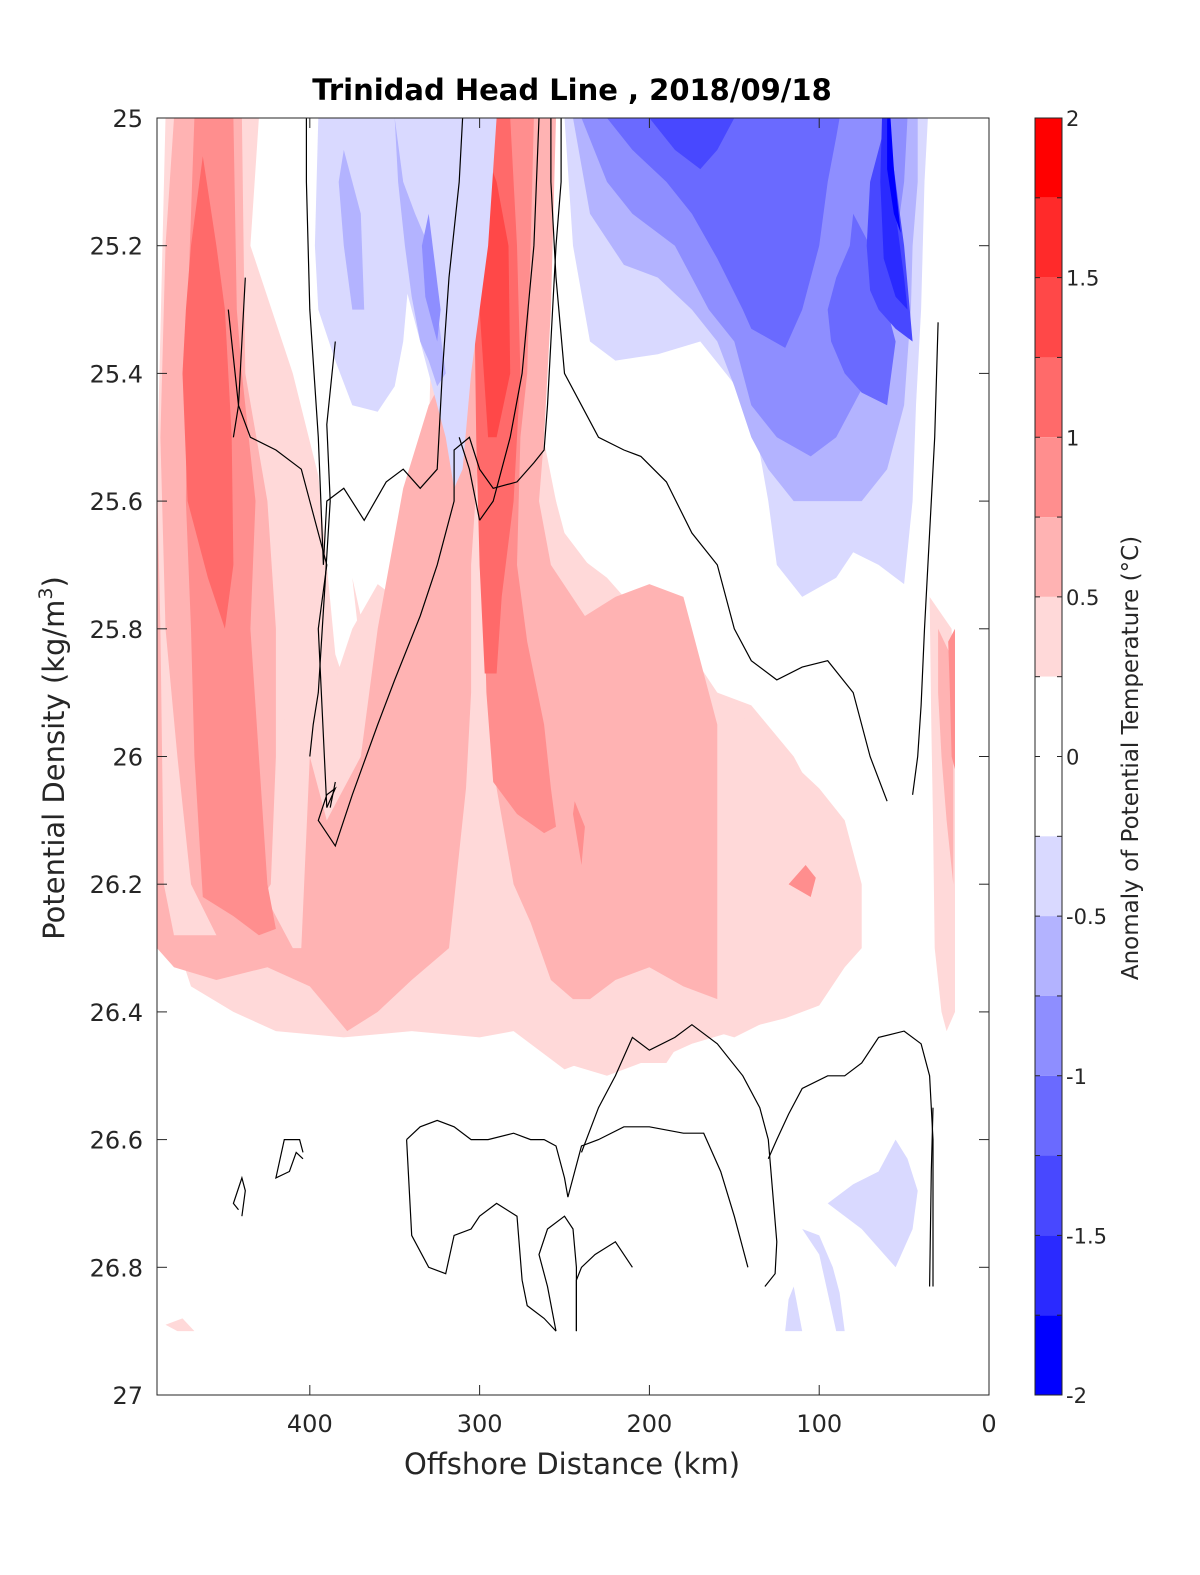 The height and width of the screenshot is (1575, 1200). What do you see at coordinates (650, 1424) in the screenshot?
I see `x-tick-label: 200` at bounding box center [650, 1424].